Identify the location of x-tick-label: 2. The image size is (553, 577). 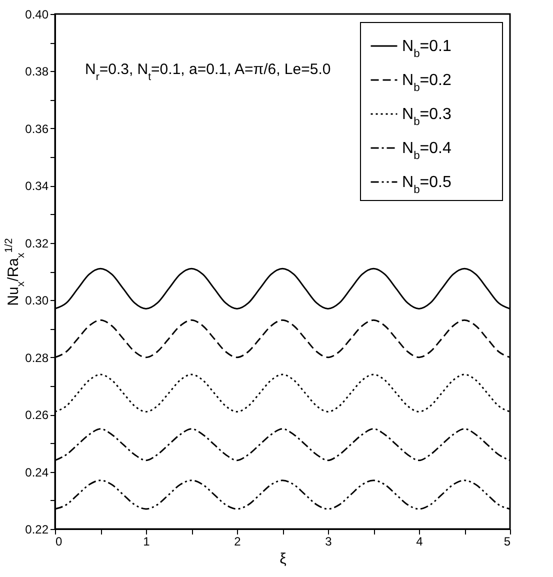
(238, 541).